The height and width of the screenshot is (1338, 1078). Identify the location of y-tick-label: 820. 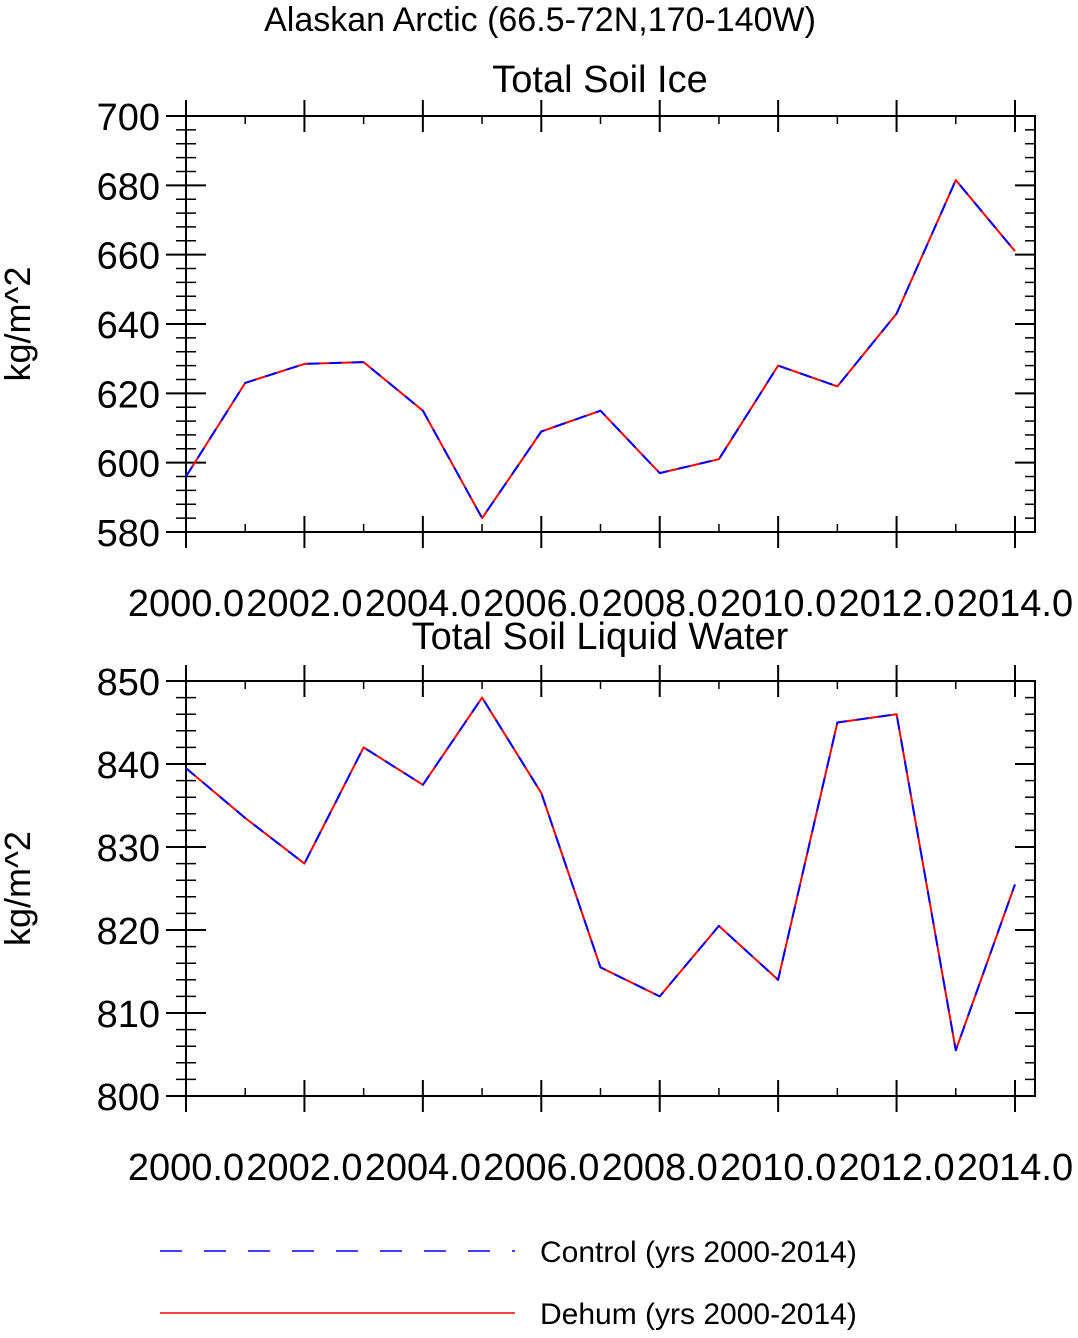
(128, 932).